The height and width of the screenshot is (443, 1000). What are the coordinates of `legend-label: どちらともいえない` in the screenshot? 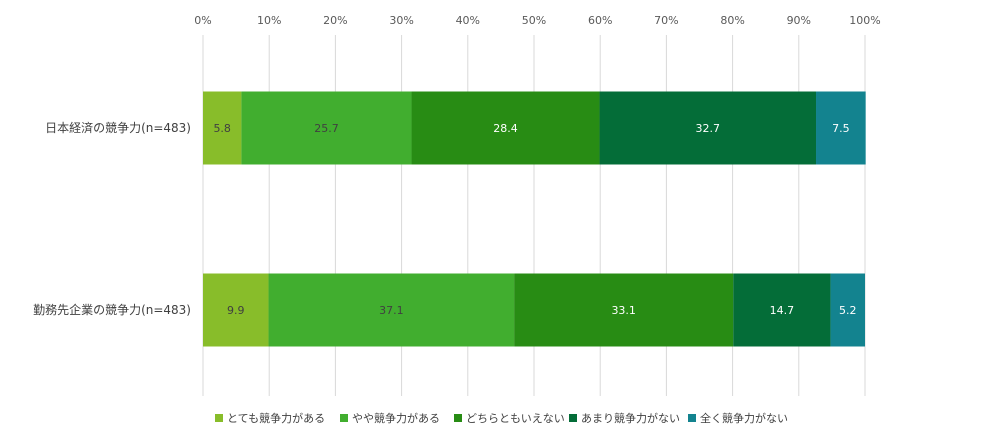 It's located at (515, 418).